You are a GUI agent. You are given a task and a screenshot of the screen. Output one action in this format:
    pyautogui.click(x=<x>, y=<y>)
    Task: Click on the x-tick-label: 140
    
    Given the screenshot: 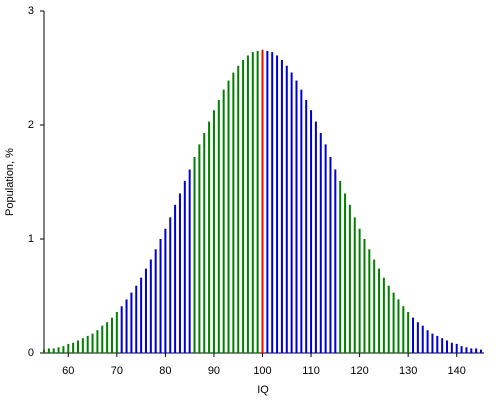 What is the action you would take?
    pyautogui.click(x=457, y=371)
    